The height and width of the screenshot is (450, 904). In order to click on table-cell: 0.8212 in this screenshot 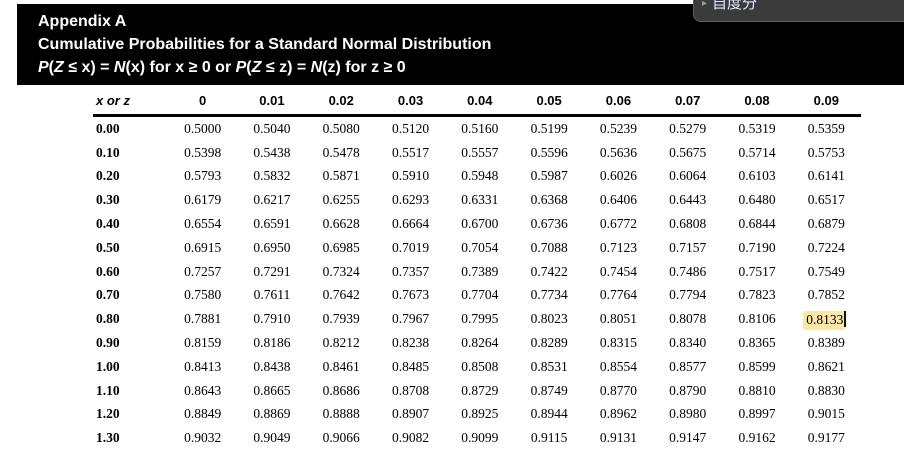, I will do `click(341, 343)`.